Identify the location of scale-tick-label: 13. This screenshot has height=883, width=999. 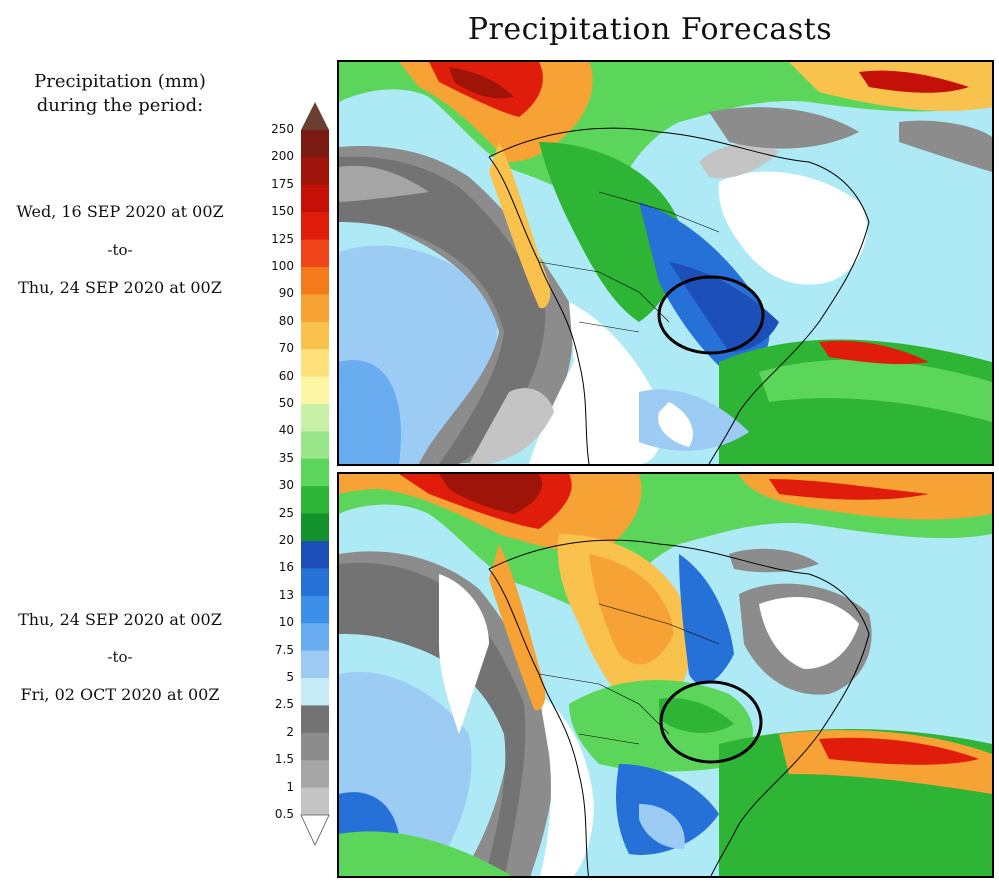
(286, 594).